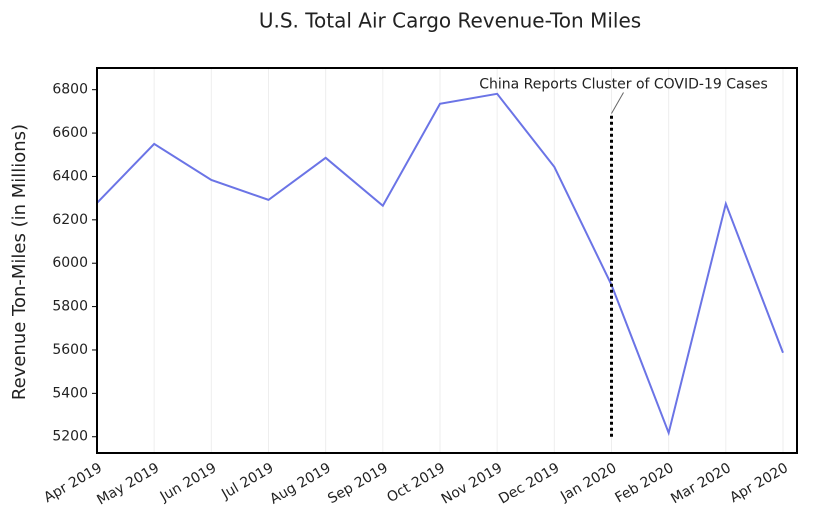  Describe the element at coordinates (188, 482) in the screenshot. I see `x-tick-label: Jun 2019` at that location.